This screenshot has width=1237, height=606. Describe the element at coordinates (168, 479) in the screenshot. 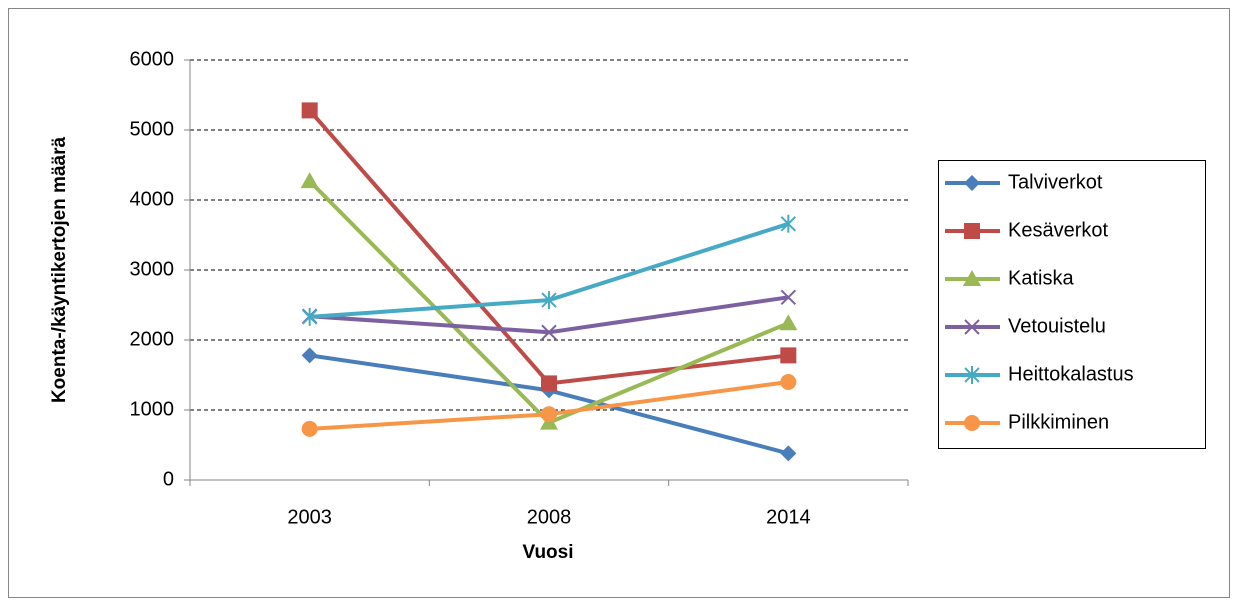

I see `y-tick-label: 0` at that location.